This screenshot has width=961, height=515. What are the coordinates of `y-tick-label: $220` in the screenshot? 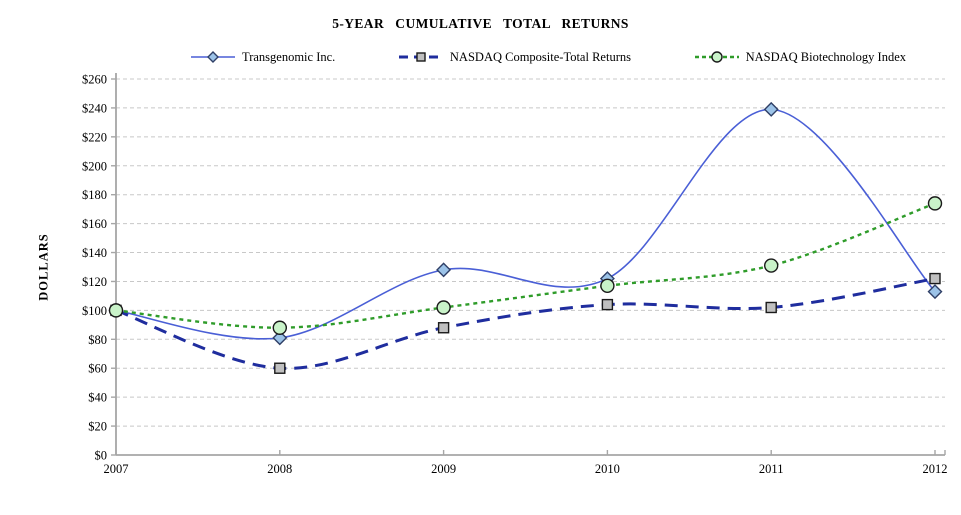 It's located at (94, 137).